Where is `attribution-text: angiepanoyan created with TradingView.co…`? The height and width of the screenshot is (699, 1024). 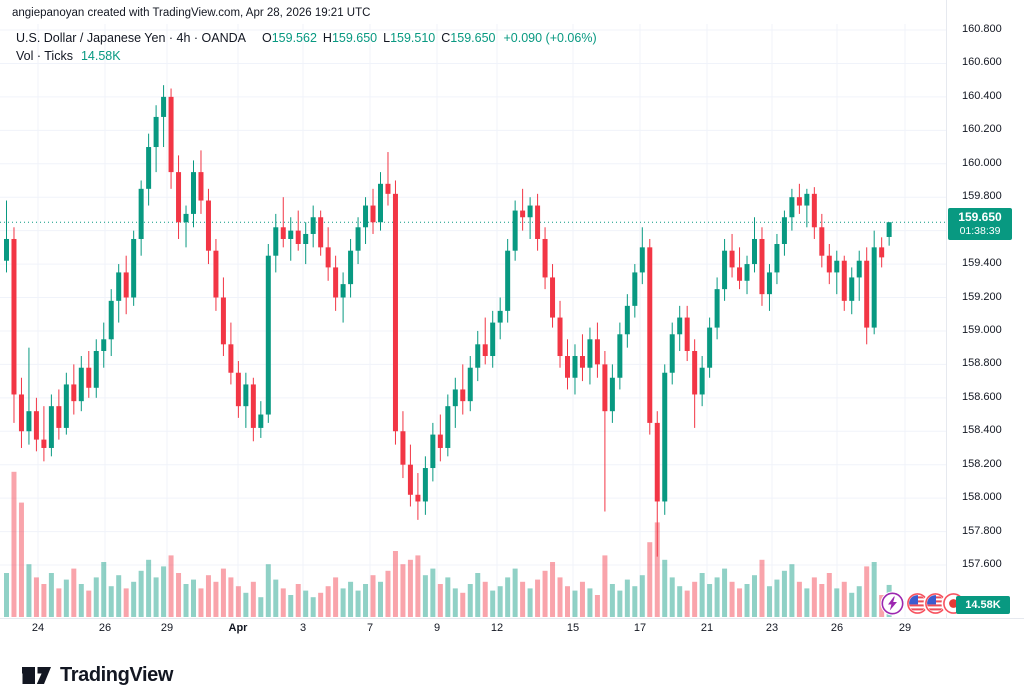
attribution-text: angiepanoyan created with TradingView.co… is located at coordinates (191, 13).